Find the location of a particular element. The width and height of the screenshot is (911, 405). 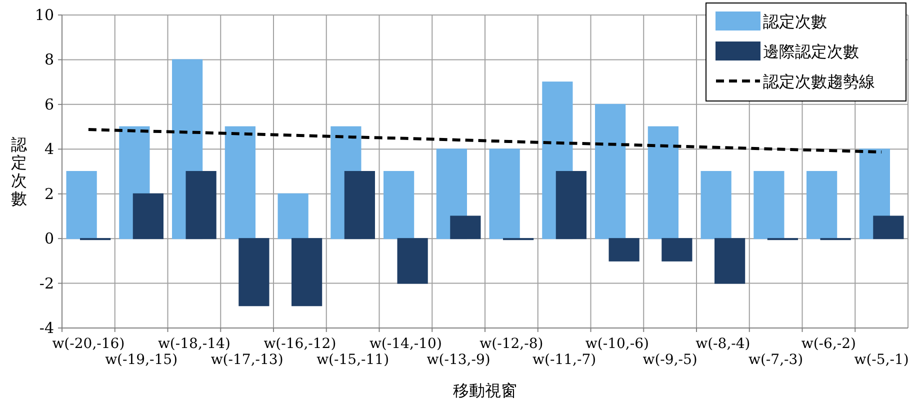

x-tick-label: w(-8,-4) is located at coordinates (723, 344).